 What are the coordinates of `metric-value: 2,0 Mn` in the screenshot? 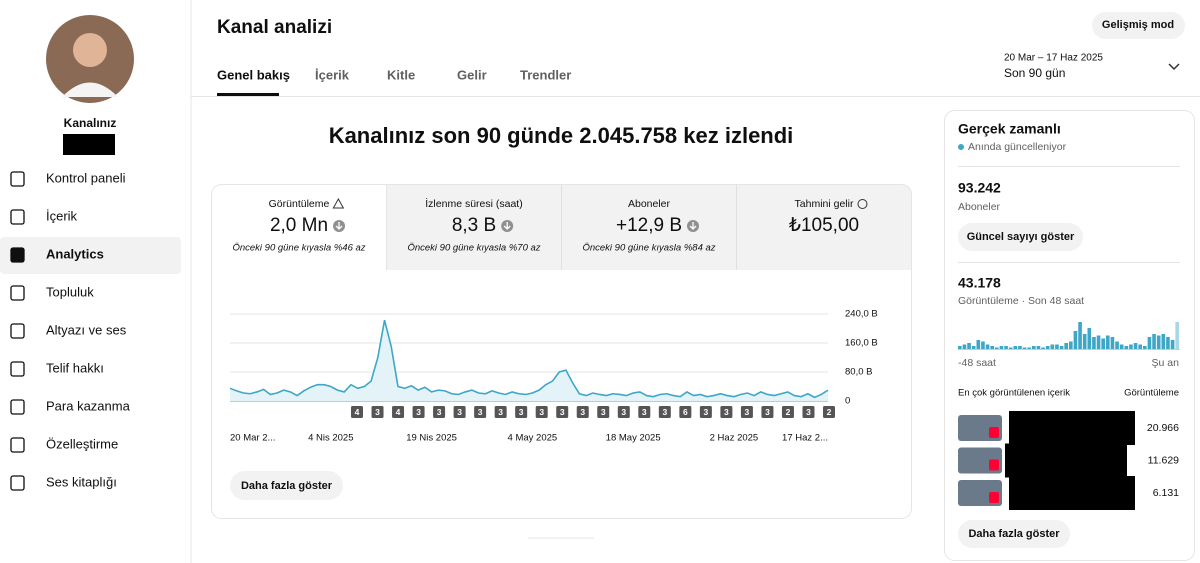 It's located at (299, 225).